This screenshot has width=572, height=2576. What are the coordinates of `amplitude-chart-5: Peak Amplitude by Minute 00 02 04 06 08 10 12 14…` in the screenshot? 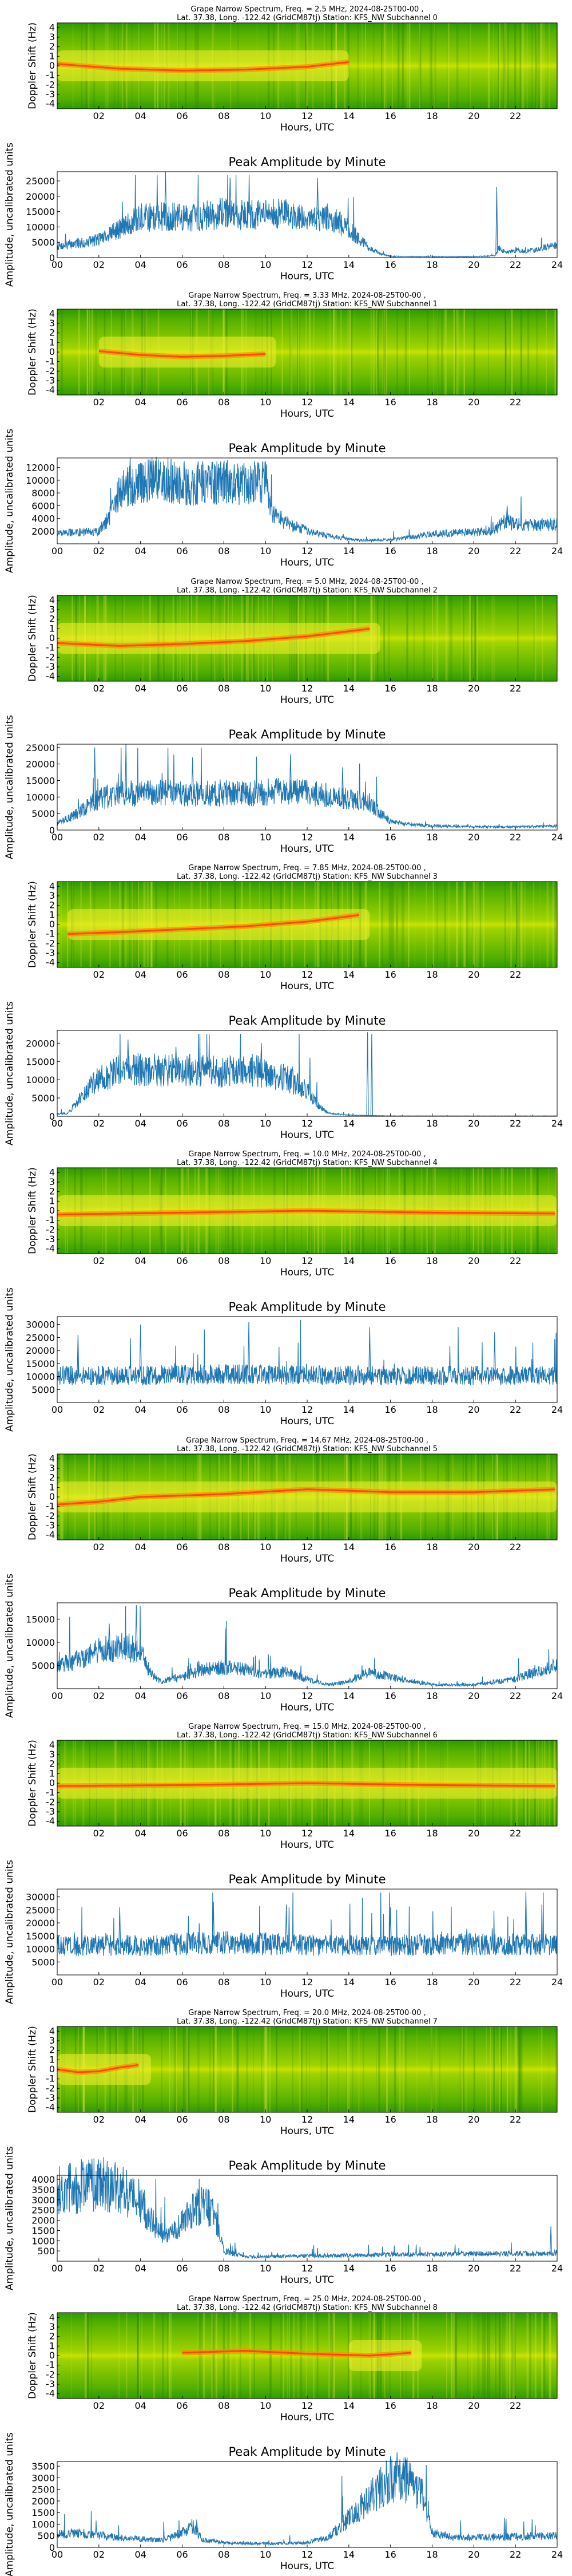 It's located at (283, 1646).